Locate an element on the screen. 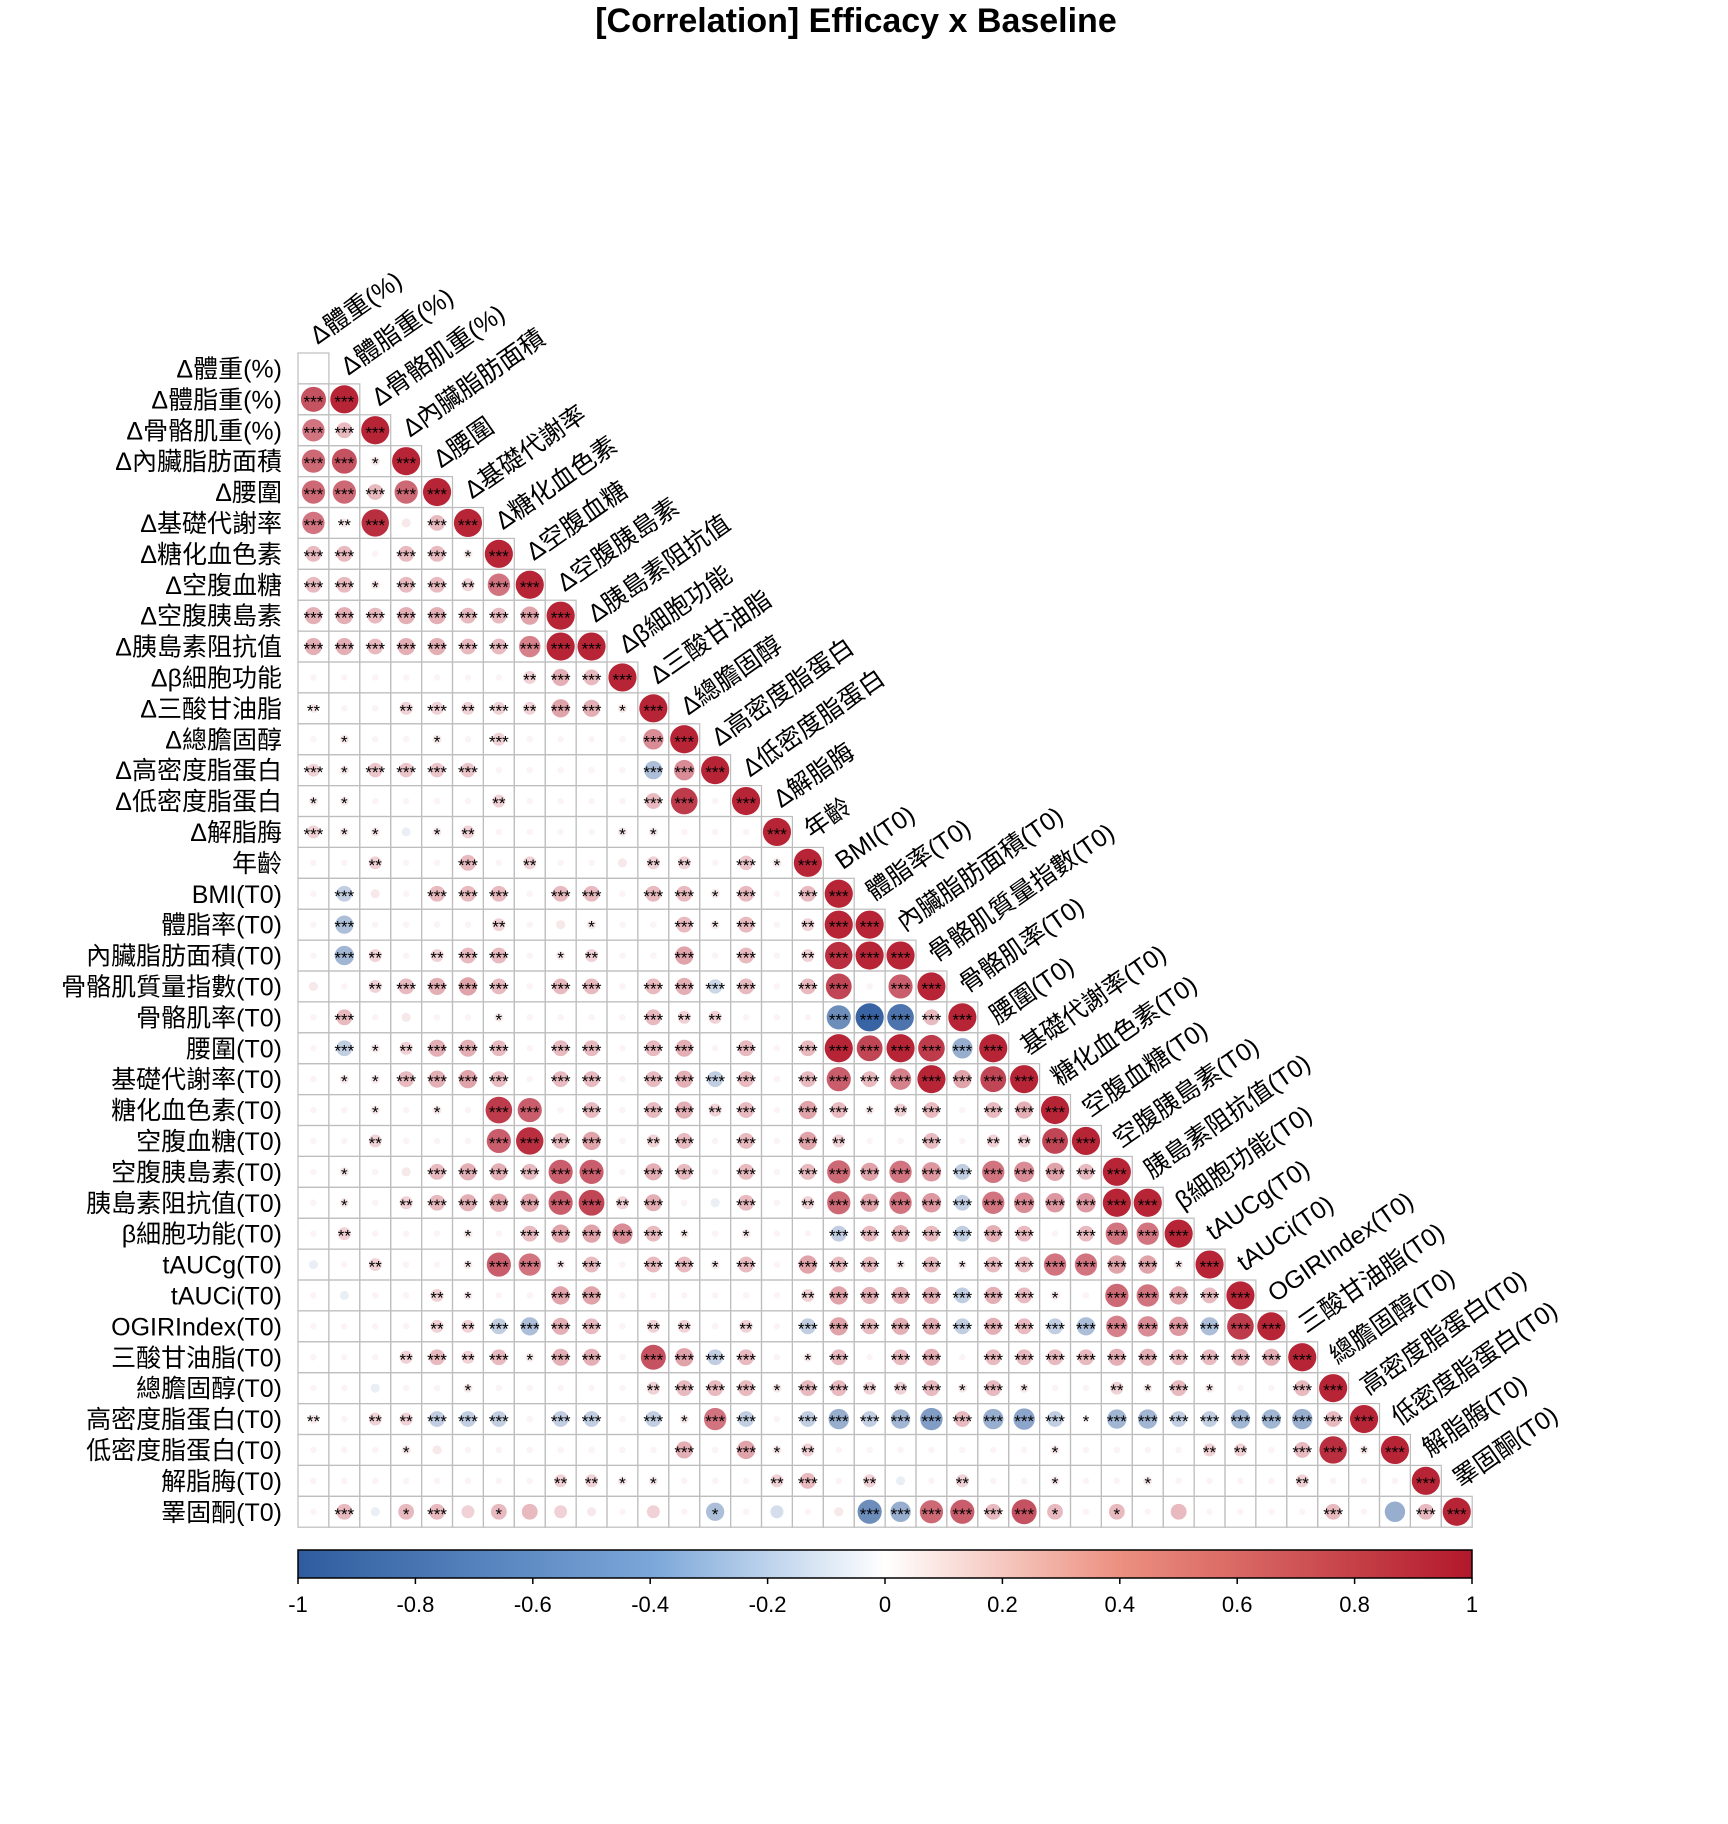 The width and height of the screenshot is (1728, 1824). colorbar-tick-label: -0.2 is located at coordinates (768, 1604).